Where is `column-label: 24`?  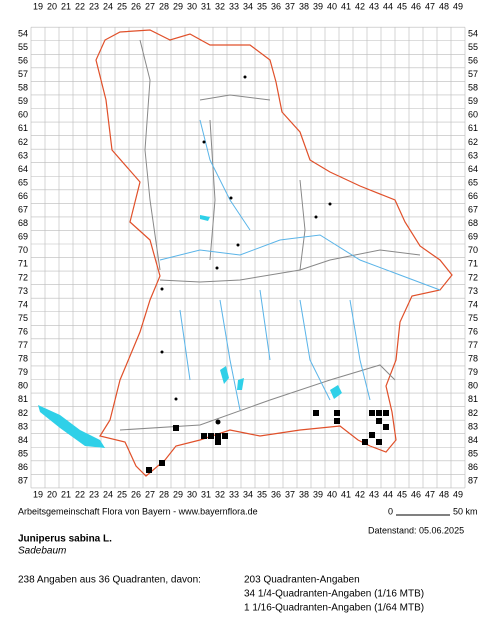 column-label: 24 is located at coordinates (108, 494).